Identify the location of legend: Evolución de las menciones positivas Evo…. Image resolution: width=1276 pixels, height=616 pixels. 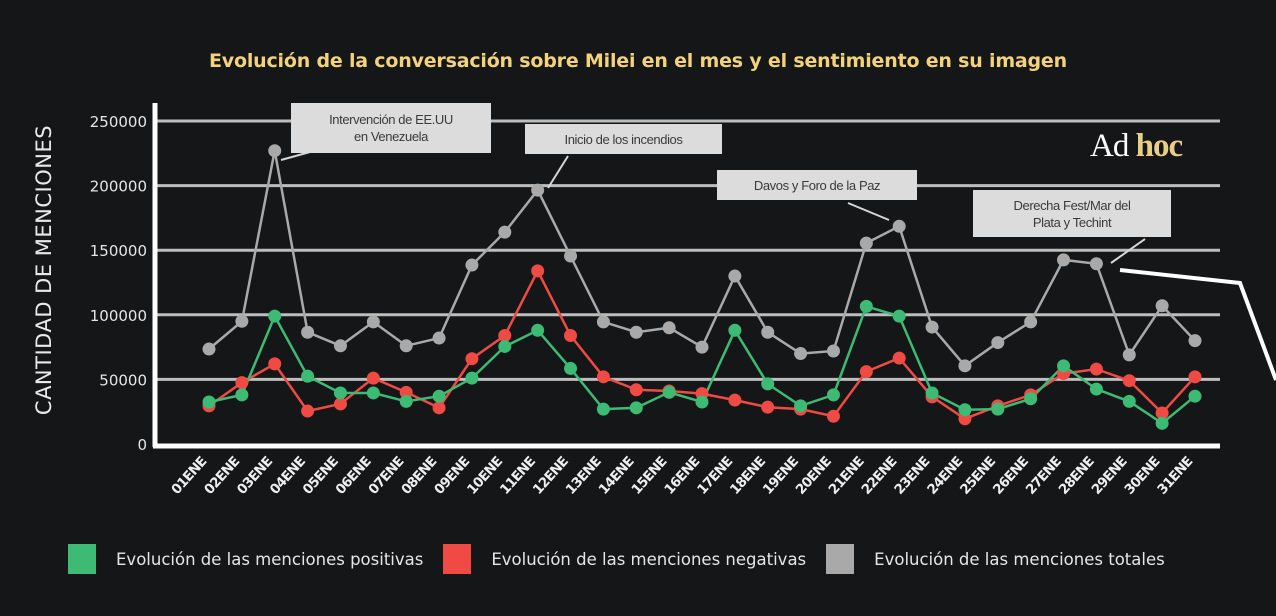
(626, 559).